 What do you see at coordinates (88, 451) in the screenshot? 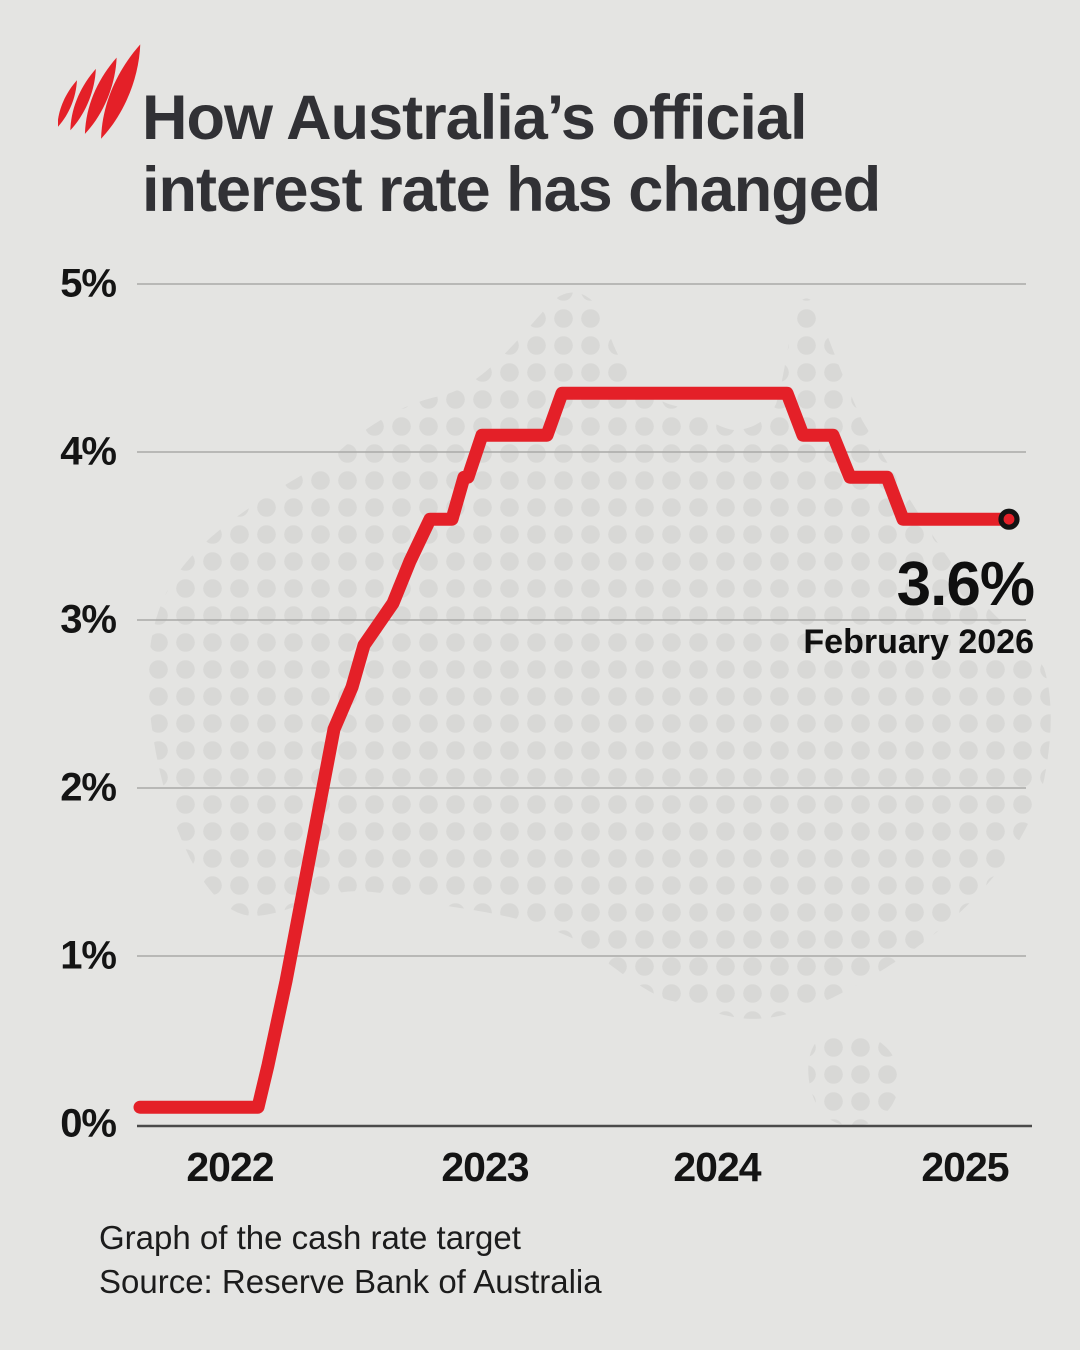
I see `ytick-4%: 4%` at bounding box center [88, 451].